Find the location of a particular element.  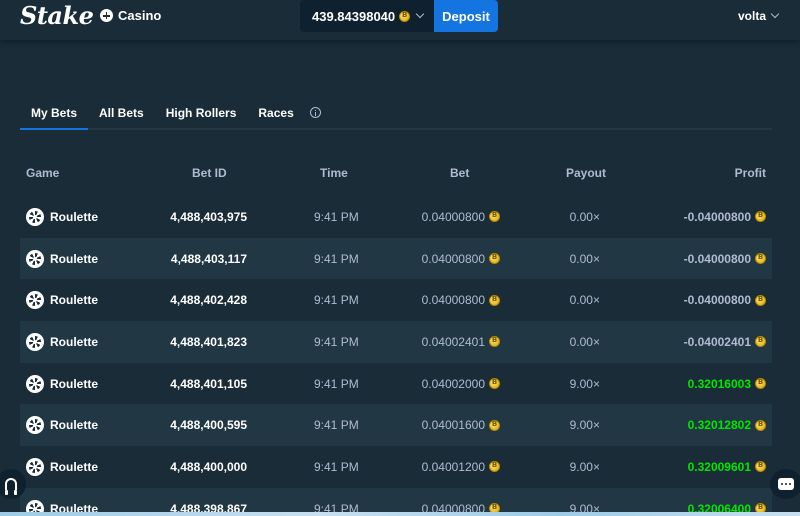

username: volta is located at coordinates (751, 16).